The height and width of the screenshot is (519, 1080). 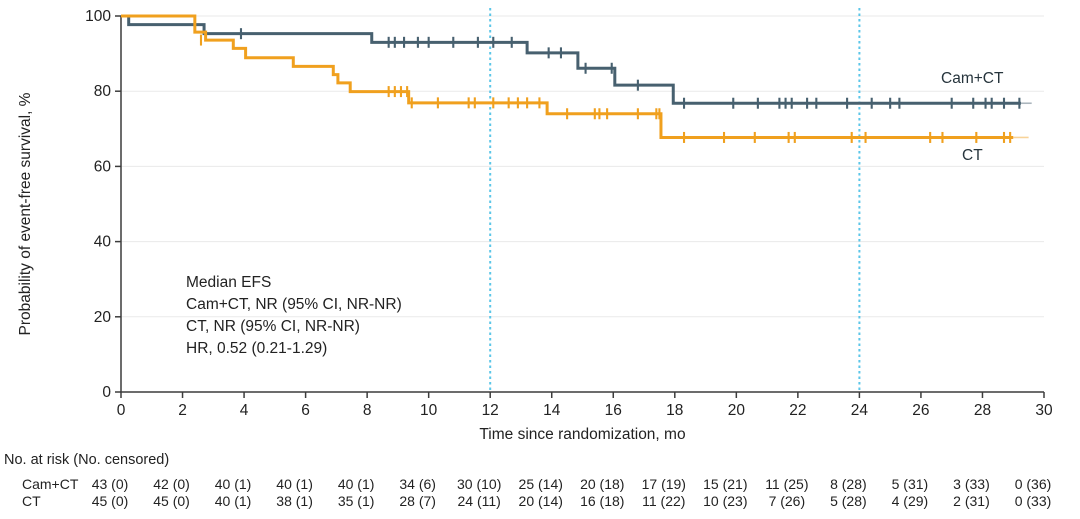 I want to click on risk-cell: 24 (11), so click(x=479, y=501).